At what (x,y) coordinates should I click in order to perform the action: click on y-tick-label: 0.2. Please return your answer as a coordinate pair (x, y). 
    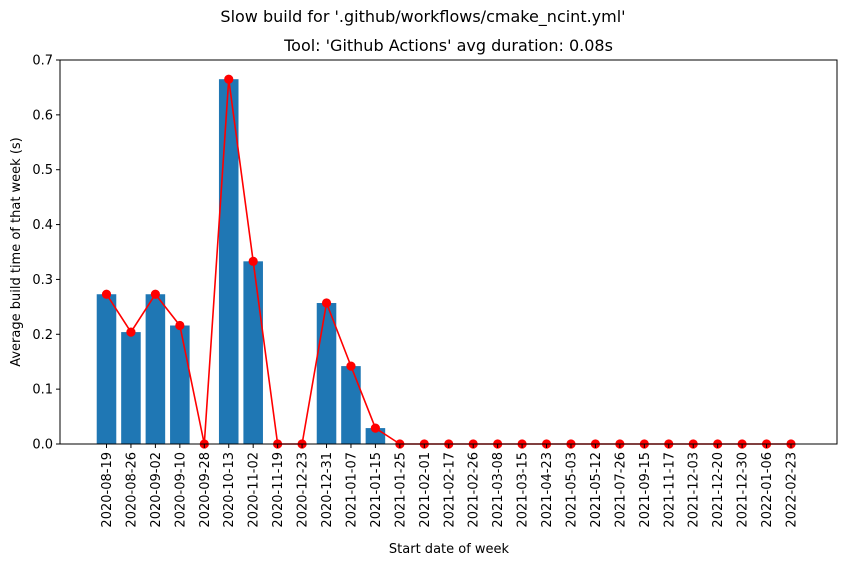
    Looking at the image, I should click on (42, 335).